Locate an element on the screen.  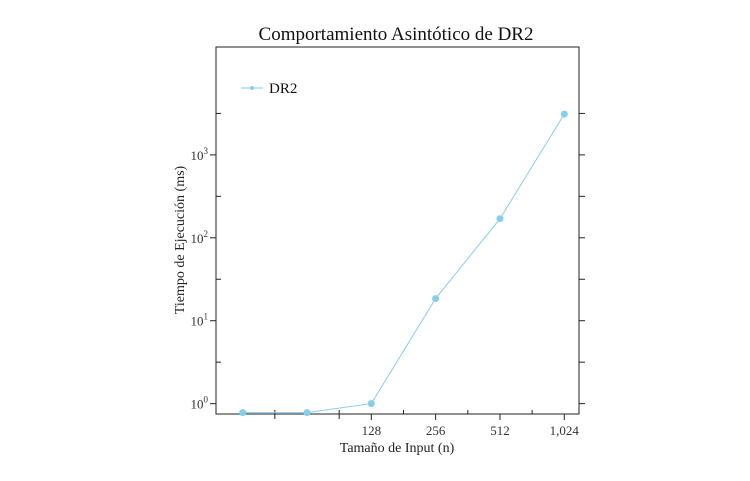
x-axis-label: Tamaño de Input (n) is located at coordinates (397, 448).